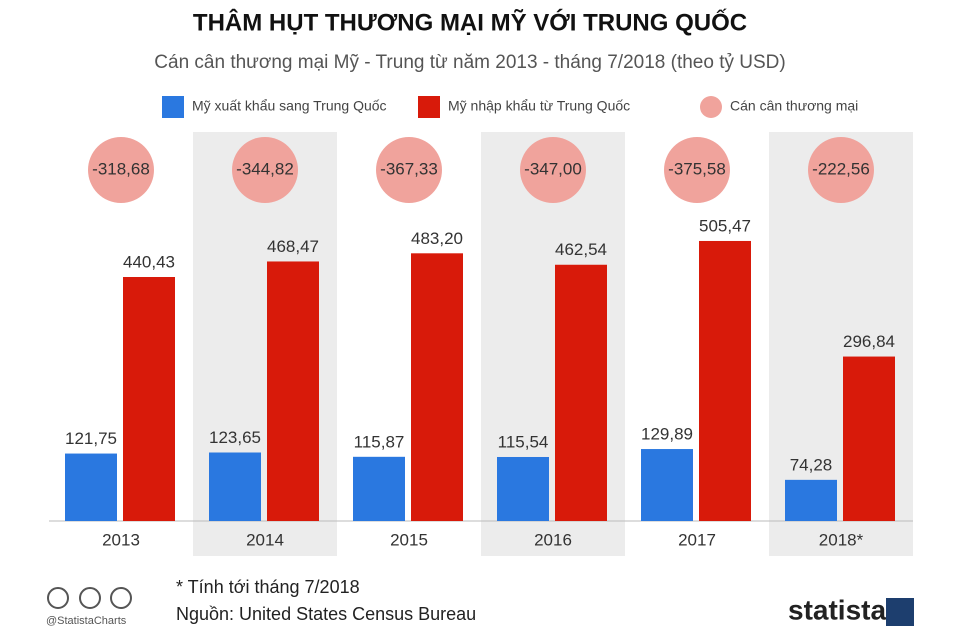 The height and width of the screenshot is (639, 960). I want to click on x-tick-label: 2013, so click(121, 539).